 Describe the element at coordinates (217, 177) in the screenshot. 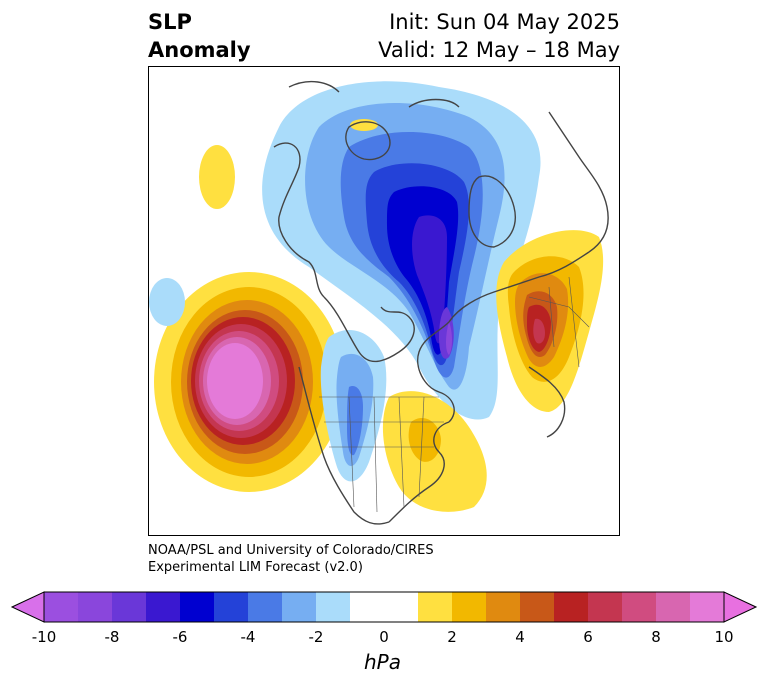

I see `minor-positive-anomaly` at that location.